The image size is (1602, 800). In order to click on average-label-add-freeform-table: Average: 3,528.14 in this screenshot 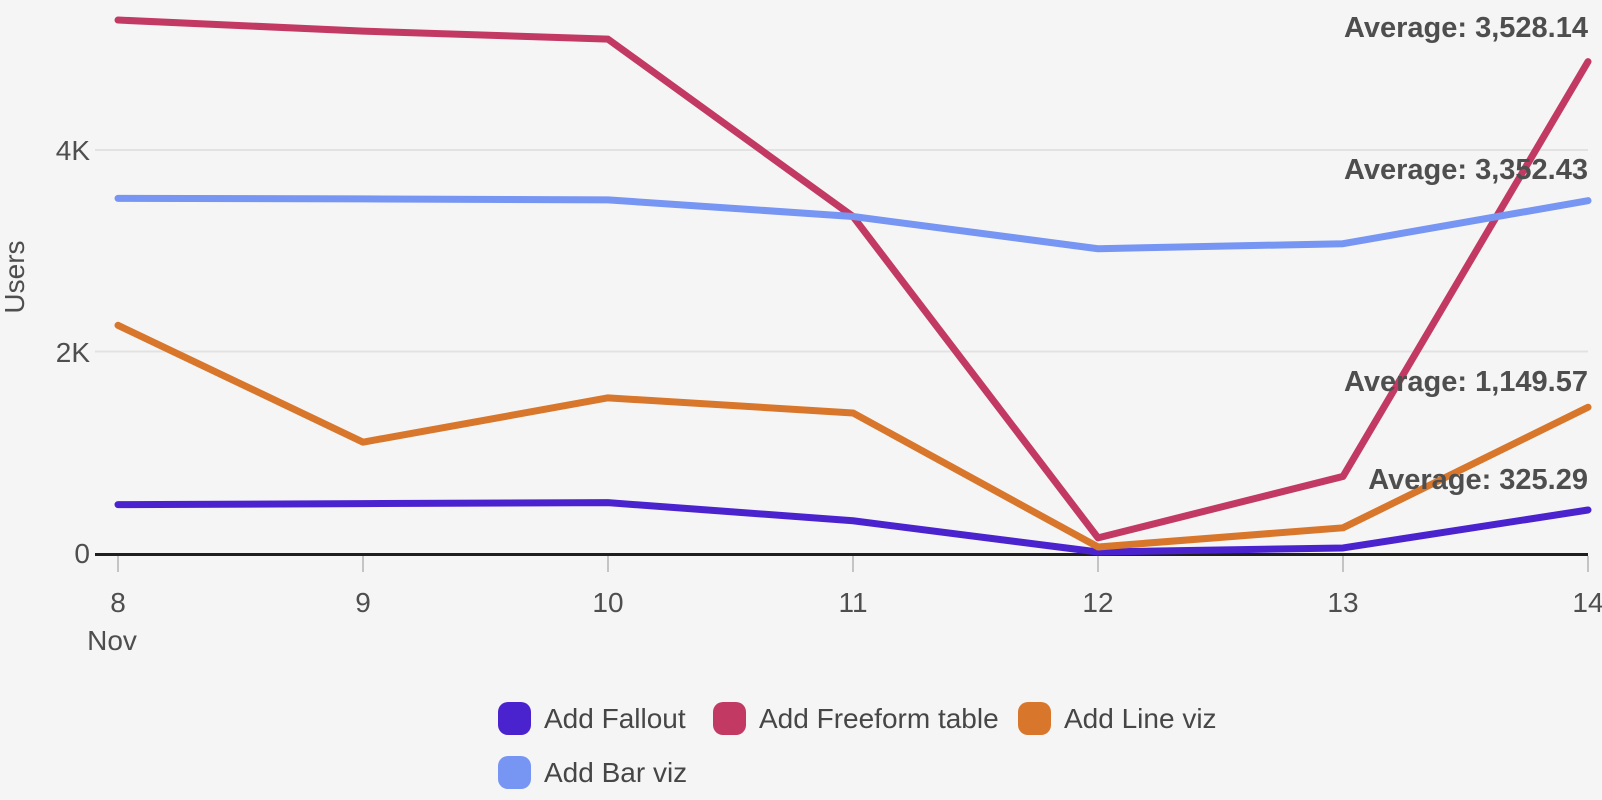, I will do `click(1466, 28)`.